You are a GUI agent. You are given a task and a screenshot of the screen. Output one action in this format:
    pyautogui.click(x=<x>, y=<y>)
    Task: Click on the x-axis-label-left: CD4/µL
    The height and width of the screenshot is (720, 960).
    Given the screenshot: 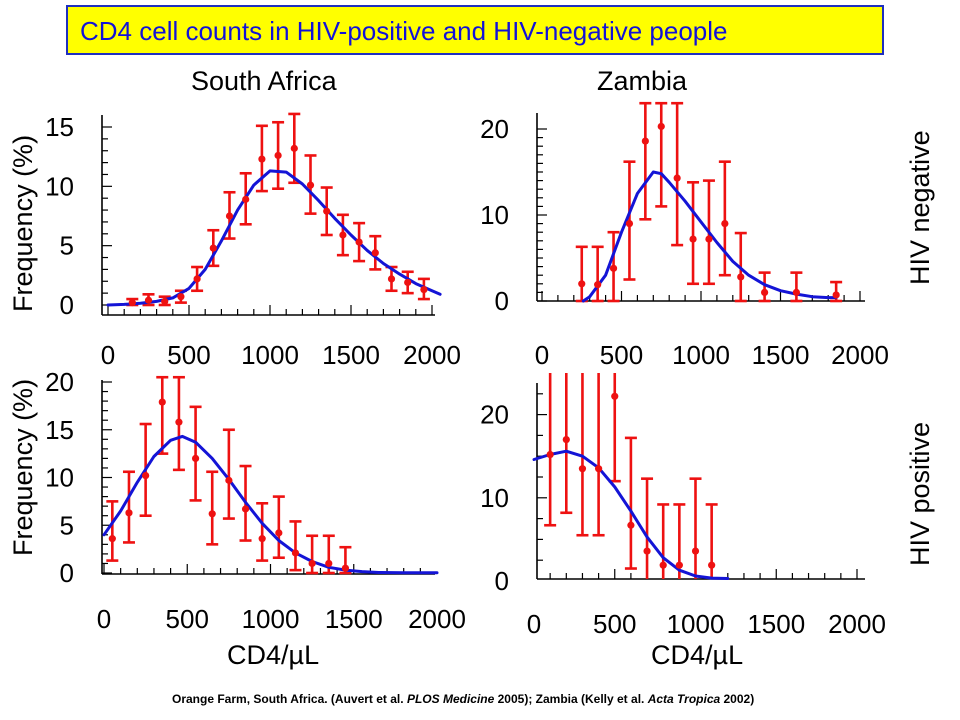 What is the action you would take?
    pyautogui.click(x=273, y=655)
    